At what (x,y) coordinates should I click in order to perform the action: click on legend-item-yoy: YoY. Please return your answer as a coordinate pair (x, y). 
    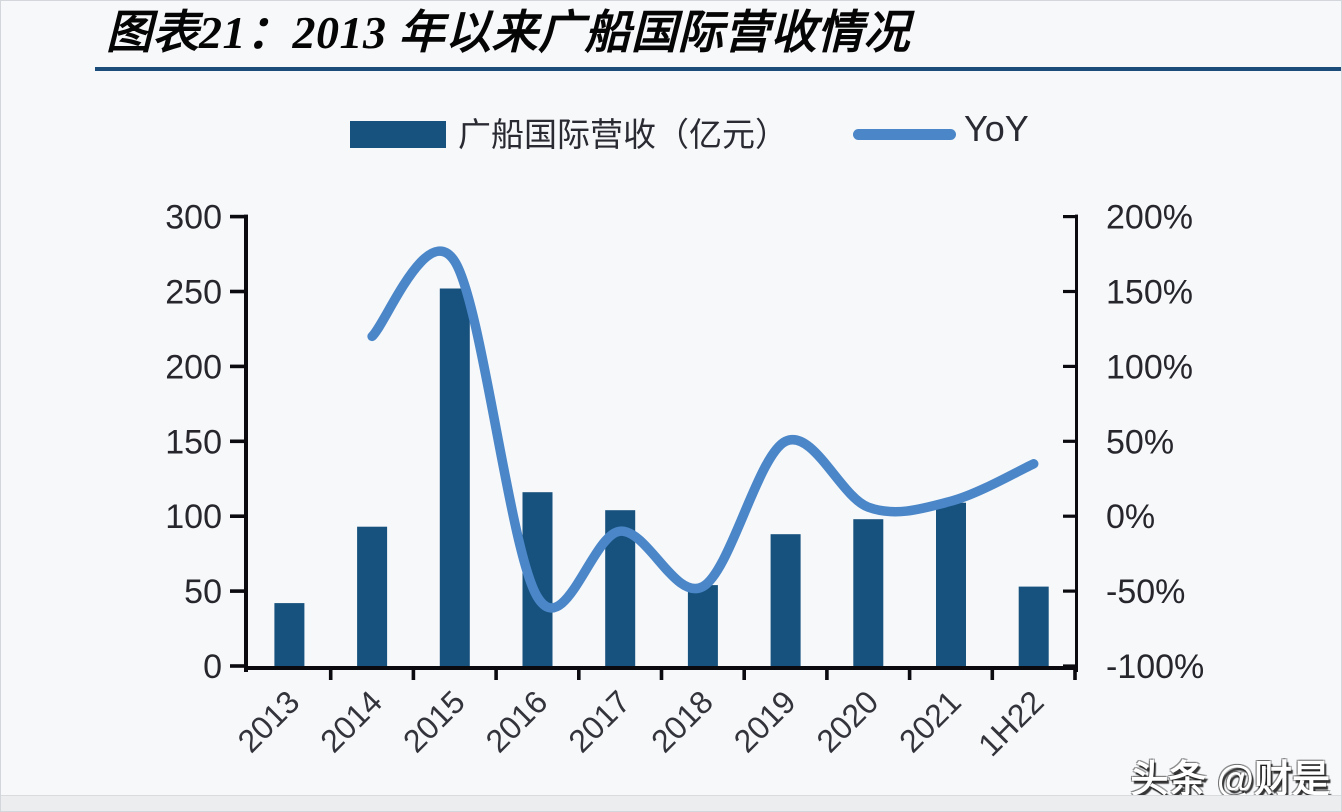
    Looking at the image, I should click on (941, 129).